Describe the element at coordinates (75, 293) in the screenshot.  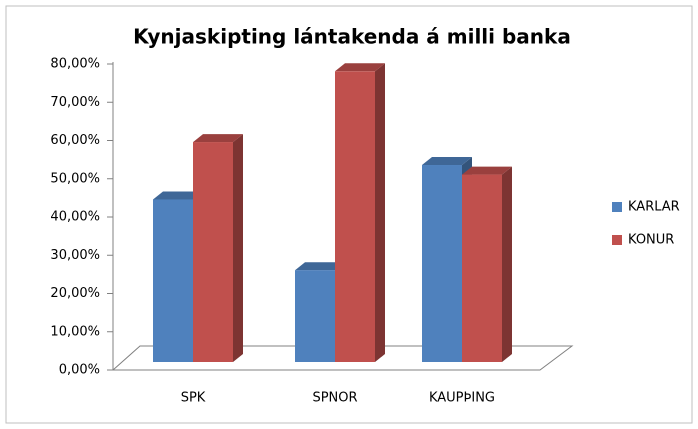
I see `y-tick-label: 20,00%` at that location.